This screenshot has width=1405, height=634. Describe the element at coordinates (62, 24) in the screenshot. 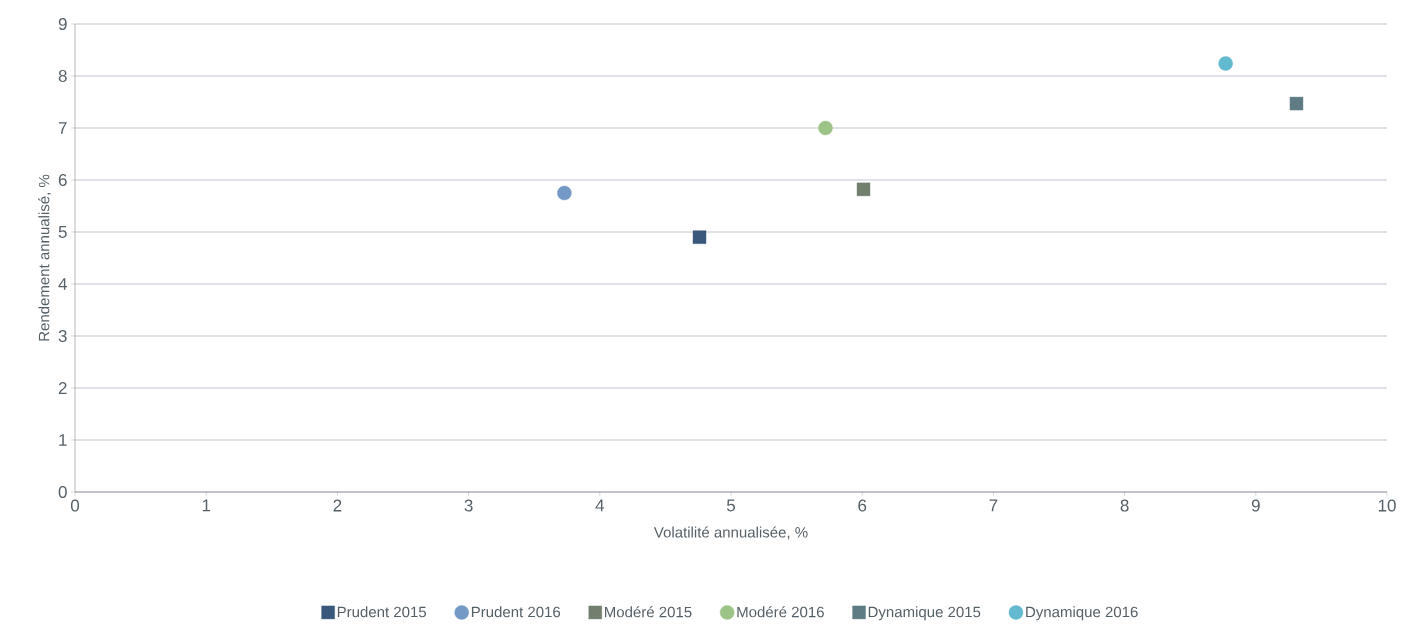

I see `y-tick-label: 9` at that location.